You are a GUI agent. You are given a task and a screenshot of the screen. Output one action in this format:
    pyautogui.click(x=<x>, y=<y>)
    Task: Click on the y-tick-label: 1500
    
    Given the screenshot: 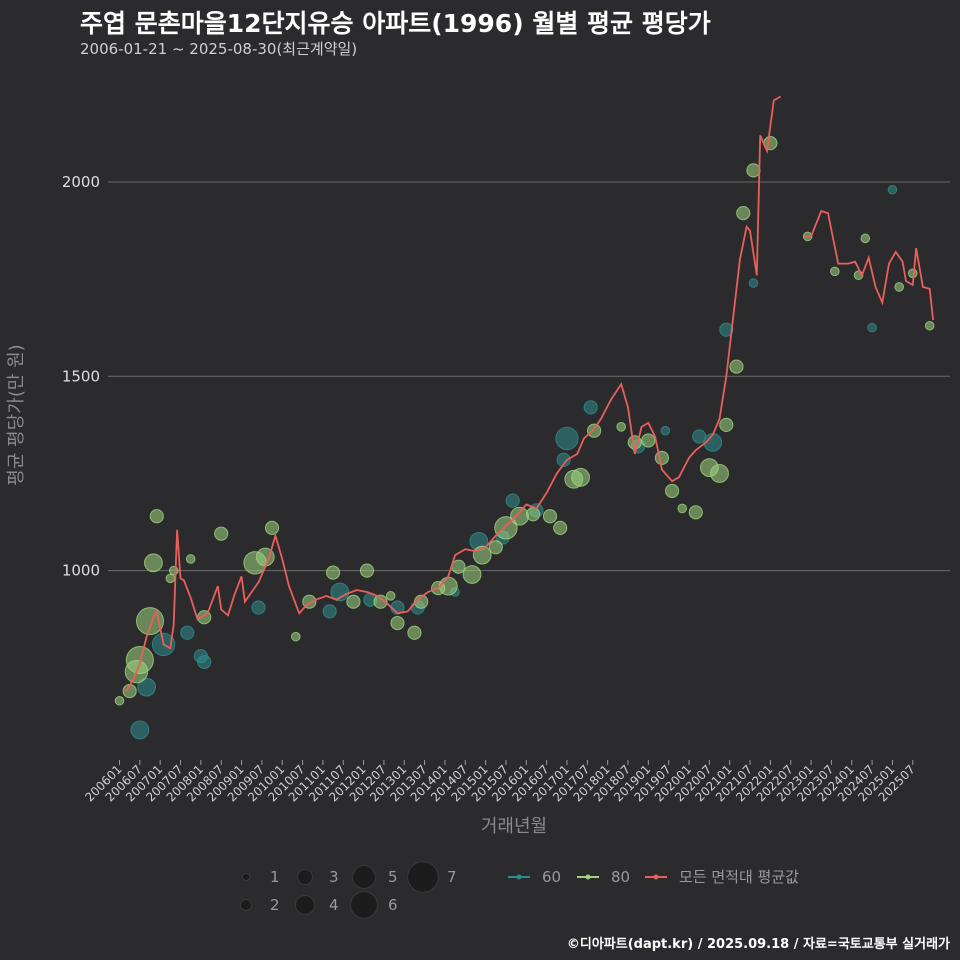 What is the action you would take?
    pyautogui.click(x=81, y=376)
    